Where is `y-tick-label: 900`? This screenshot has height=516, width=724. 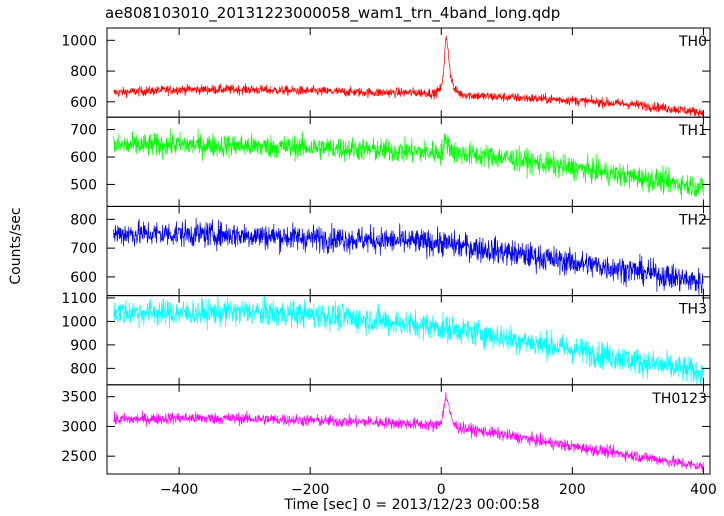
y-tick-label: 900 is located at coordinates (83, 346).